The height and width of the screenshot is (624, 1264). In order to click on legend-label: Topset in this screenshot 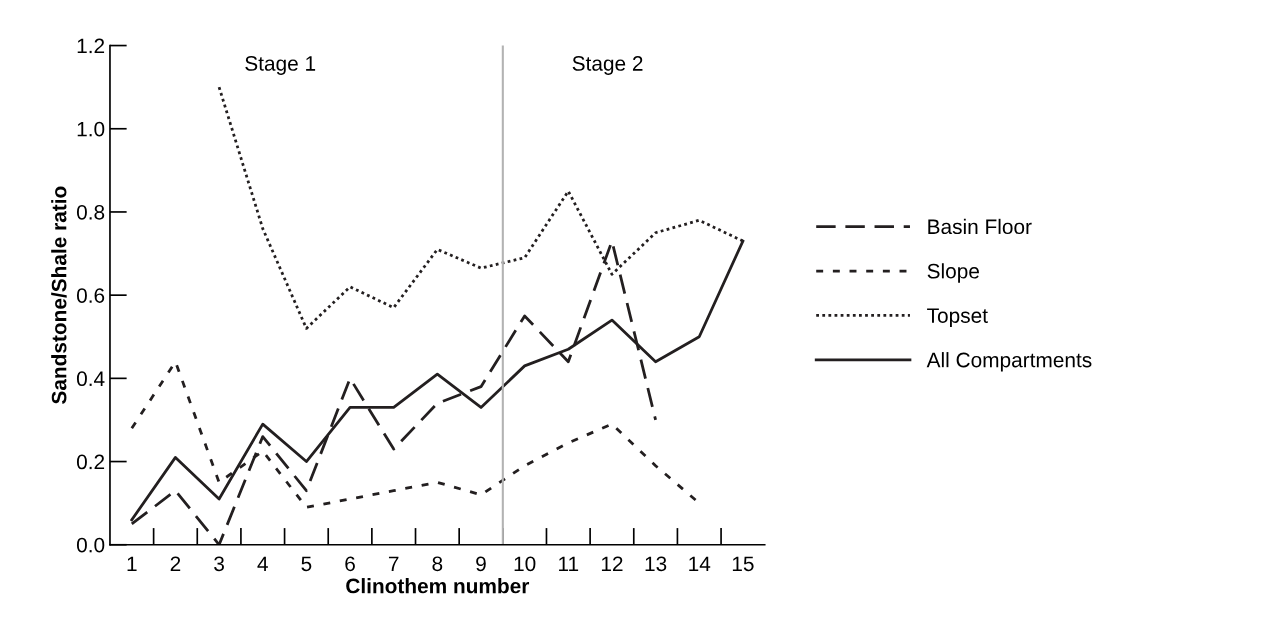, I will do `click(957, 318)`.